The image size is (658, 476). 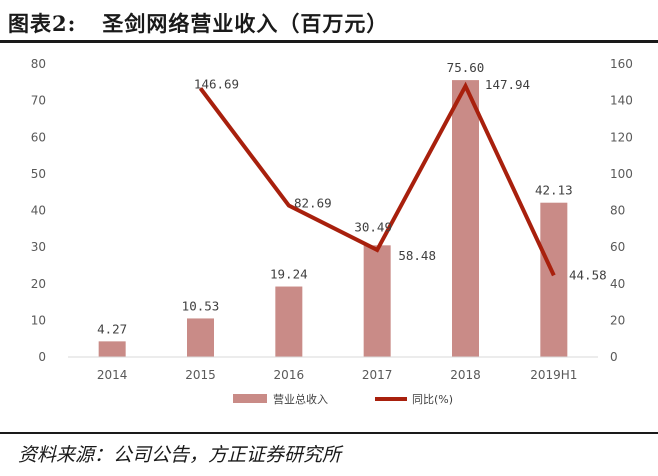 I want to click on source-note: 资料来源：公司公告，方正证券研究所, so click(x=180, y=455).